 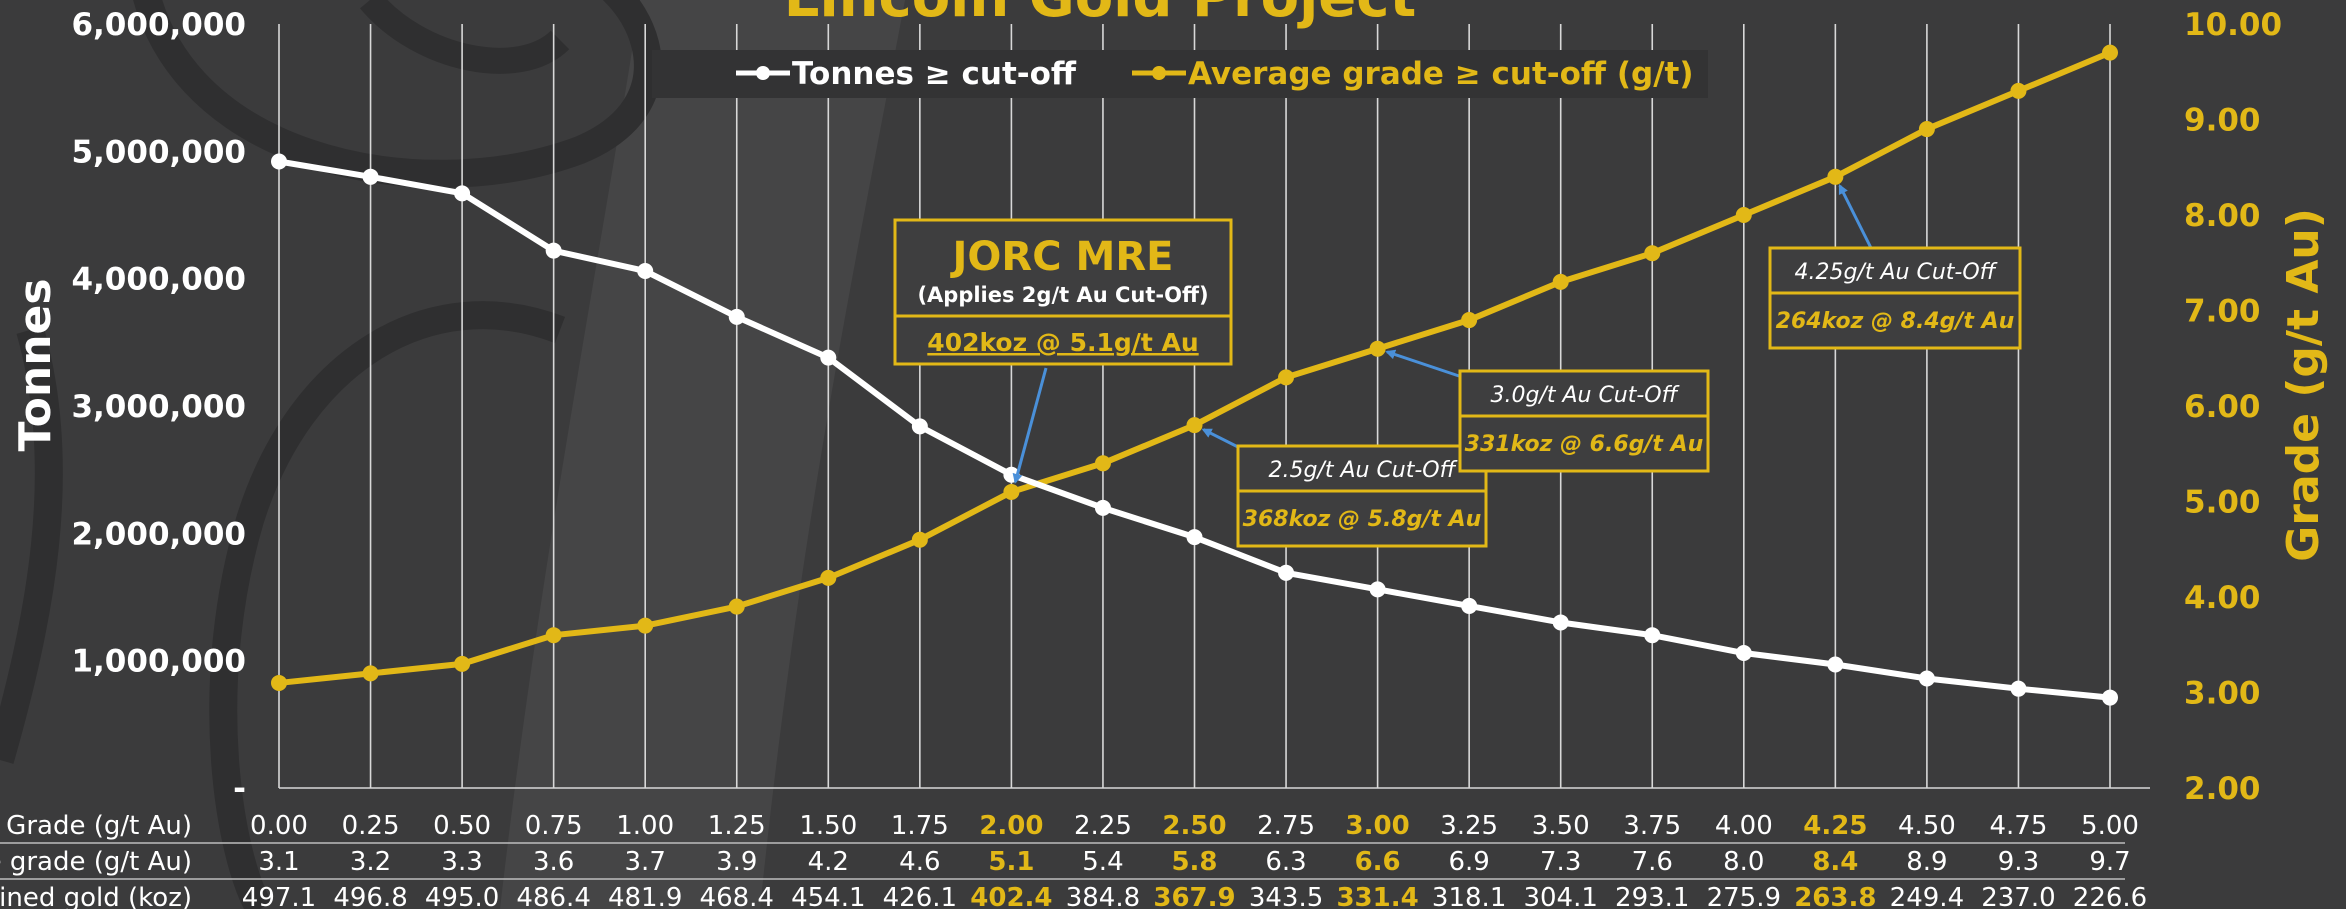 I want to click on y-left-tick-label: 4,000,000, so click(x=158, y=280).